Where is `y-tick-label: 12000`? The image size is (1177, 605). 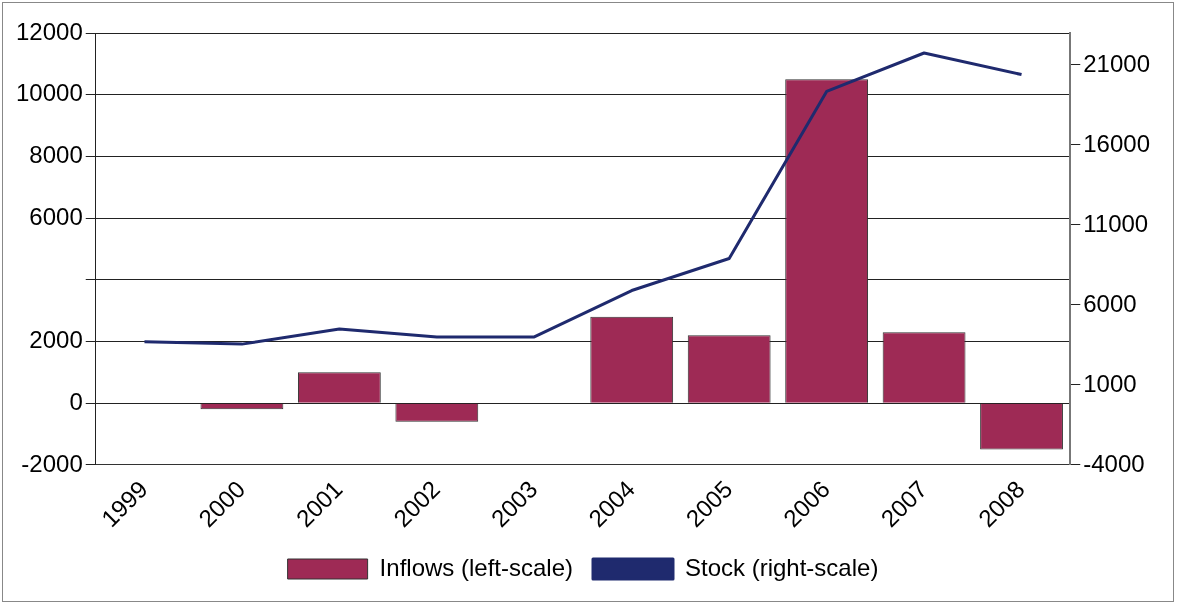
y-tick-label: 12000 is located at coordinates (49, 31).